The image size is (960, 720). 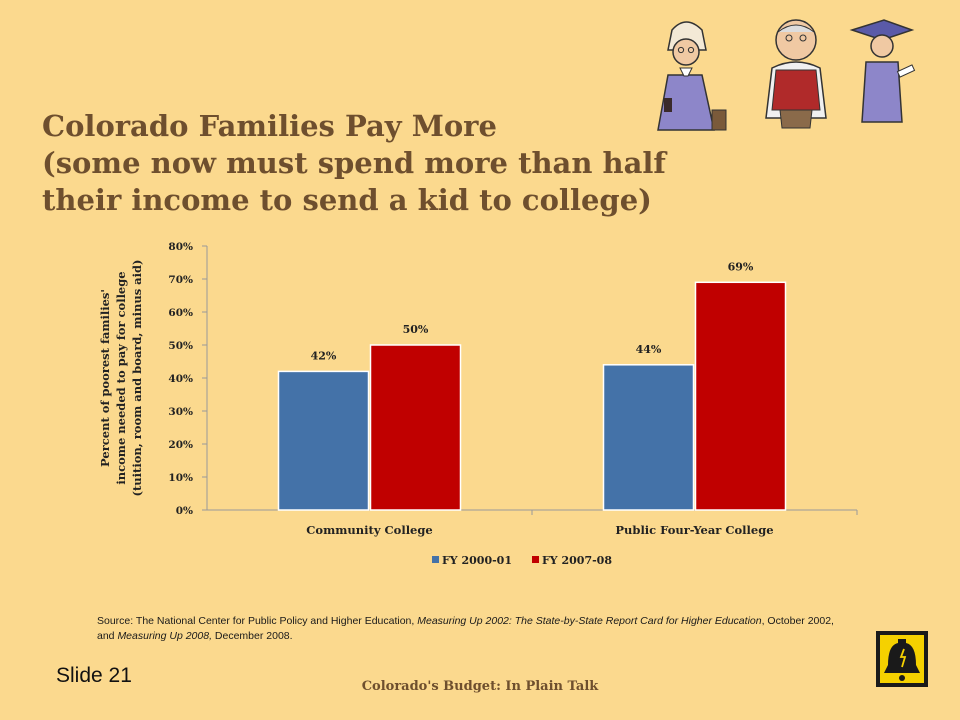 I want to click on grandmother-figure, so click(x=692, y=76).